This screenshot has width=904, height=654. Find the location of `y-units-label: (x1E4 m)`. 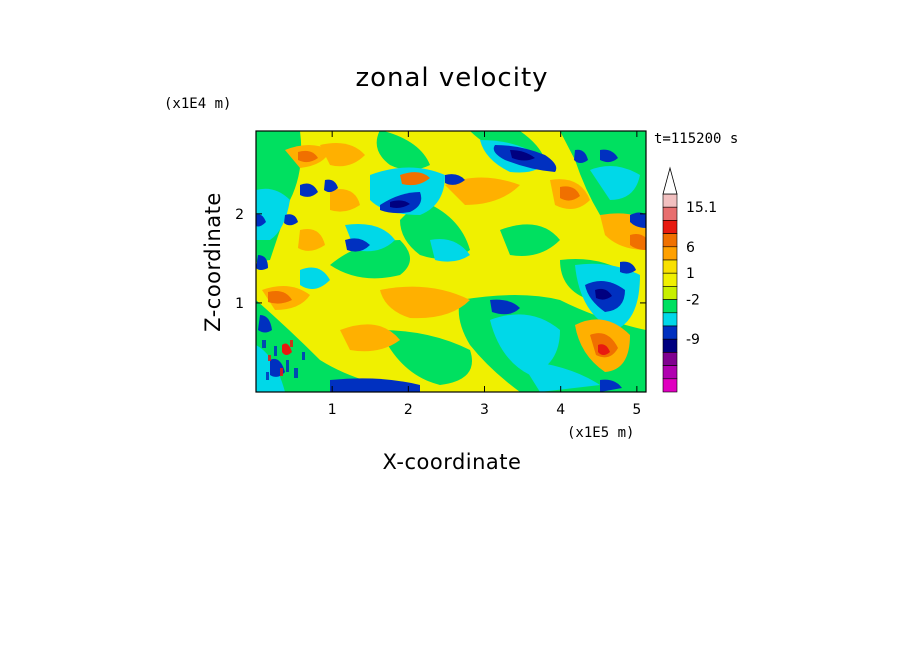

y-units-label: (x1E4 m) is located at coordinates (197, 104).